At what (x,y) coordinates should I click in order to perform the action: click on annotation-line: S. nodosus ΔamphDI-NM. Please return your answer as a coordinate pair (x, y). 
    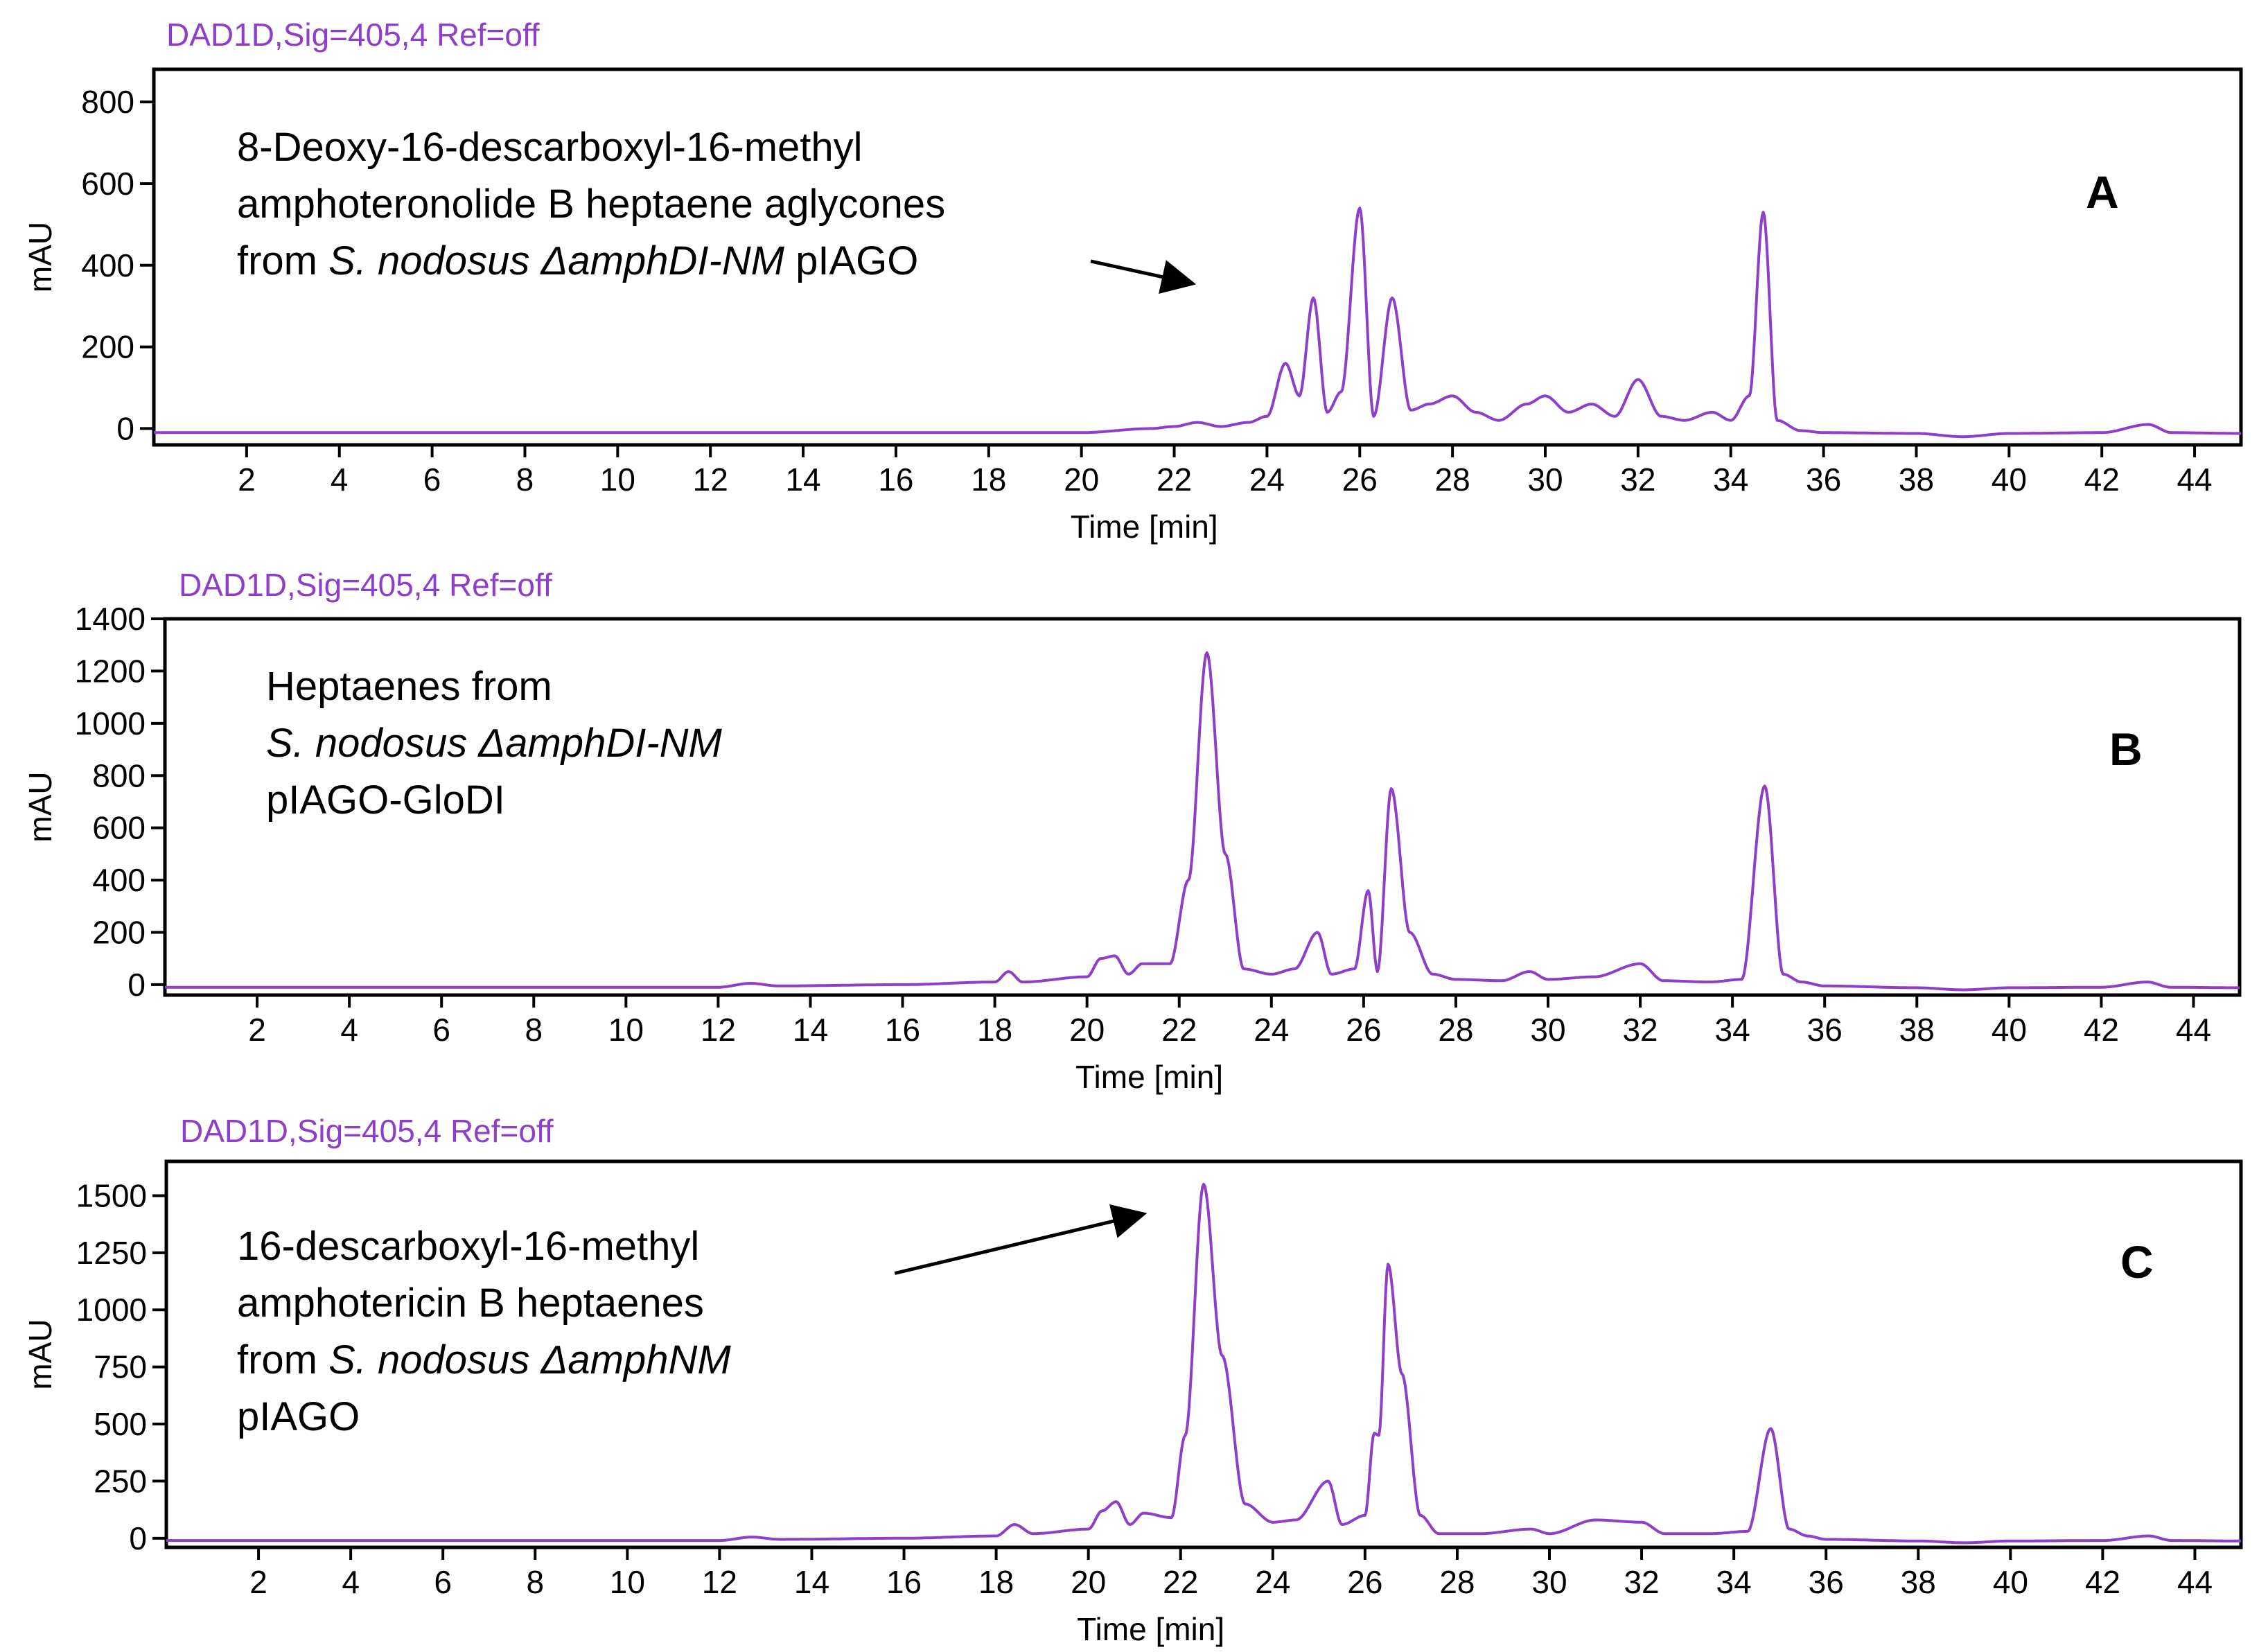
    Looking at the image, I should click on (494, 743).